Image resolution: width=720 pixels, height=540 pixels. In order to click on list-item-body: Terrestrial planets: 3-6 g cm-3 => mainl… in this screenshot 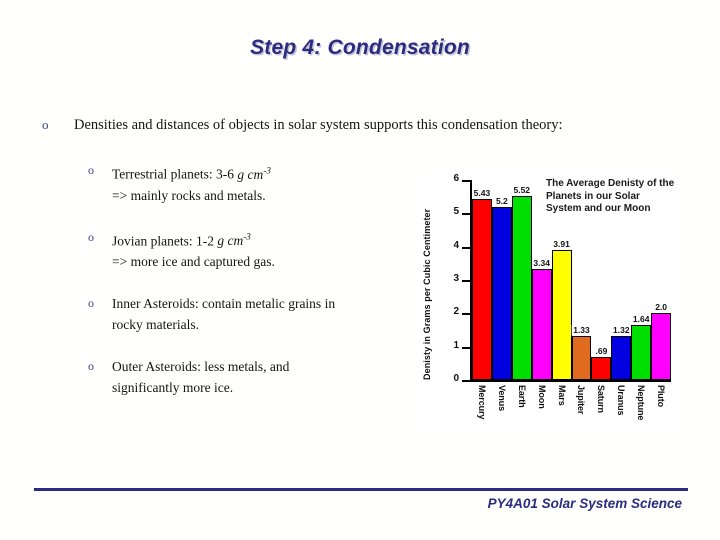, I will do `click(191, 183)`.